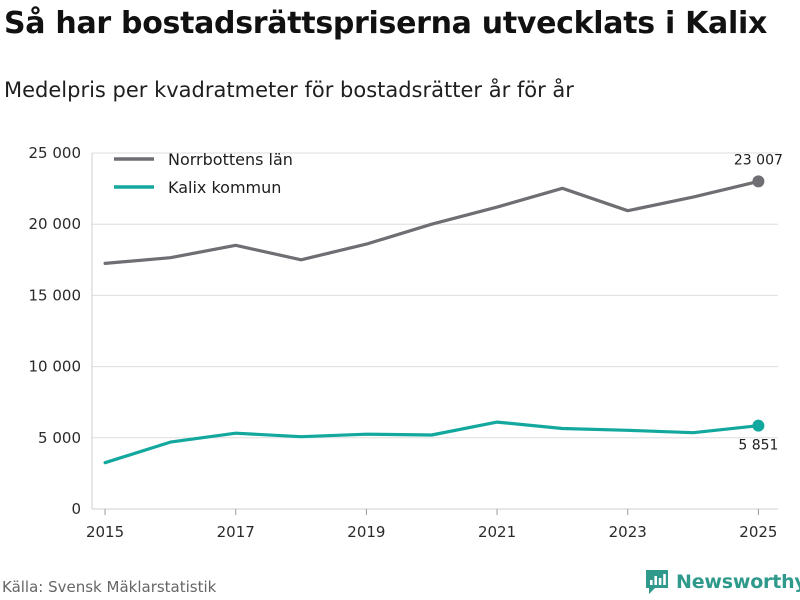 The image size is (800, 600). Describe the element at coordinates (59, 438) in the screenshot. I see `y-tick-label: 5 000` at that location.